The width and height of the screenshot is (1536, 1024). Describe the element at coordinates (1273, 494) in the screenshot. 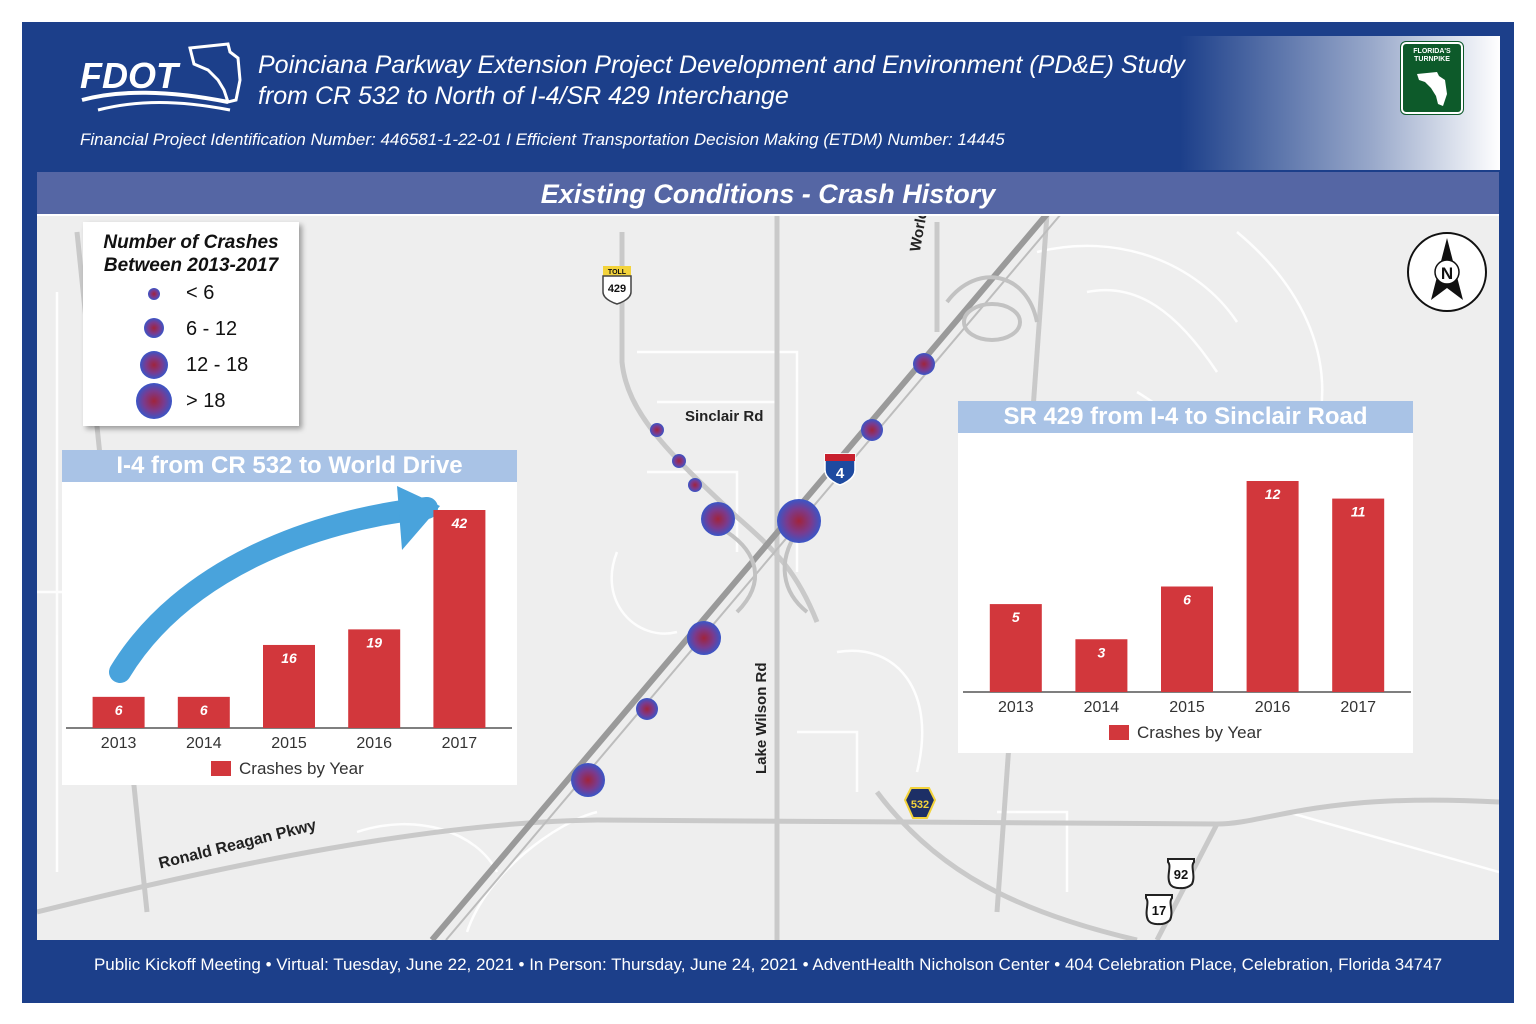

I see `data-label-2016: 12` at that location.